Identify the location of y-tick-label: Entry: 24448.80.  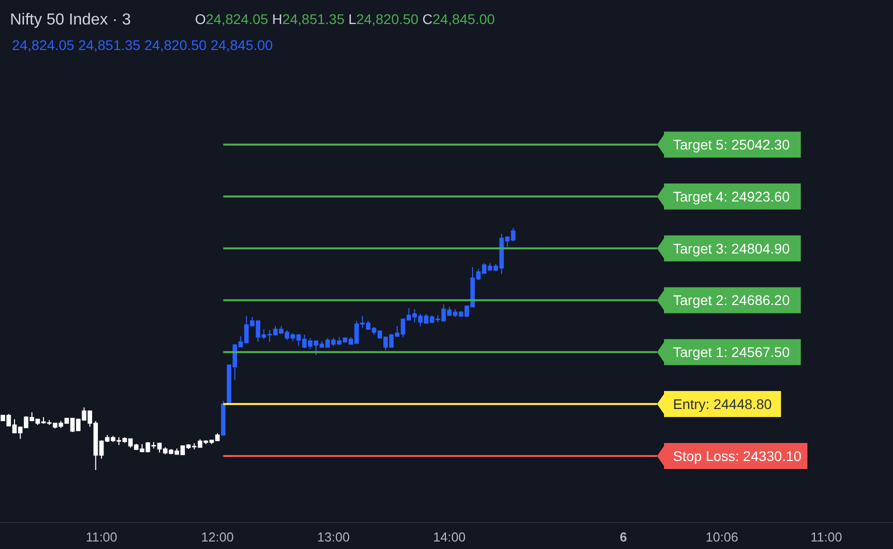
(722, 404).